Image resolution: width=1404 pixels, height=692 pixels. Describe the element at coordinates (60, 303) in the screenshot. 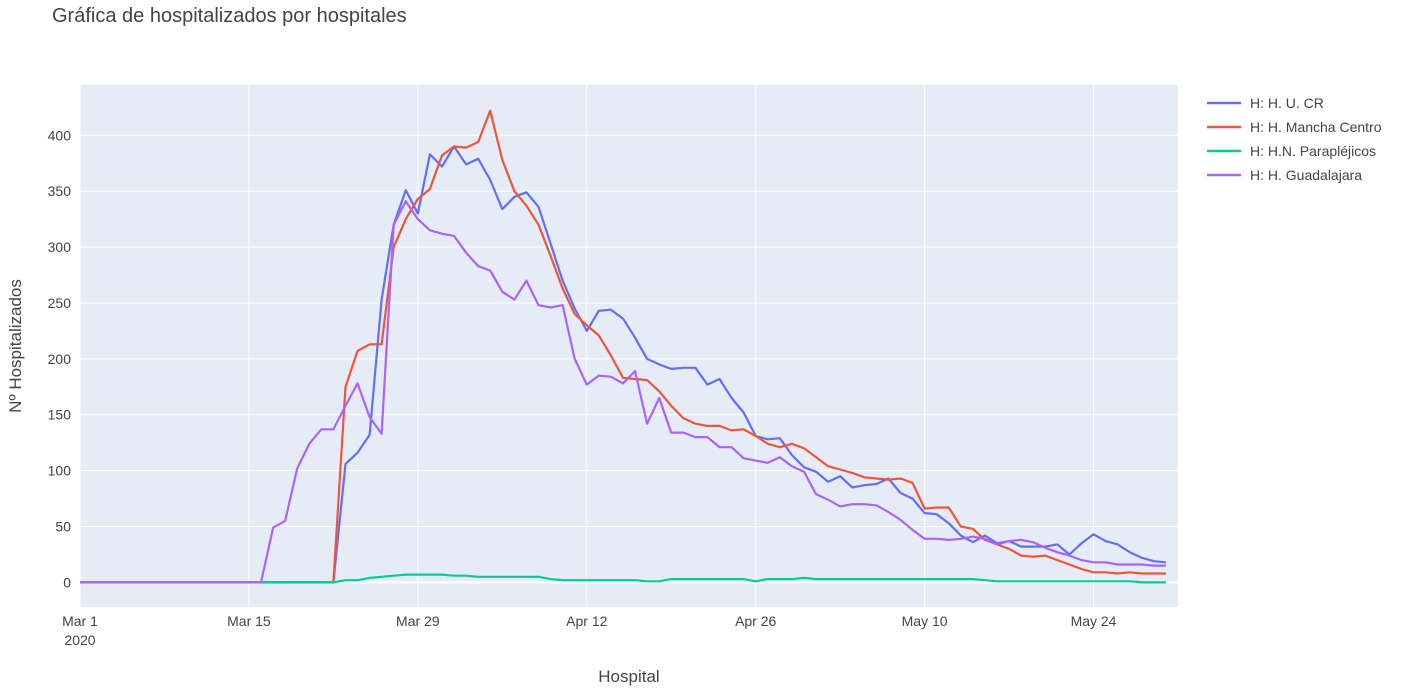

I see `y-tick-label: 250` at that location.